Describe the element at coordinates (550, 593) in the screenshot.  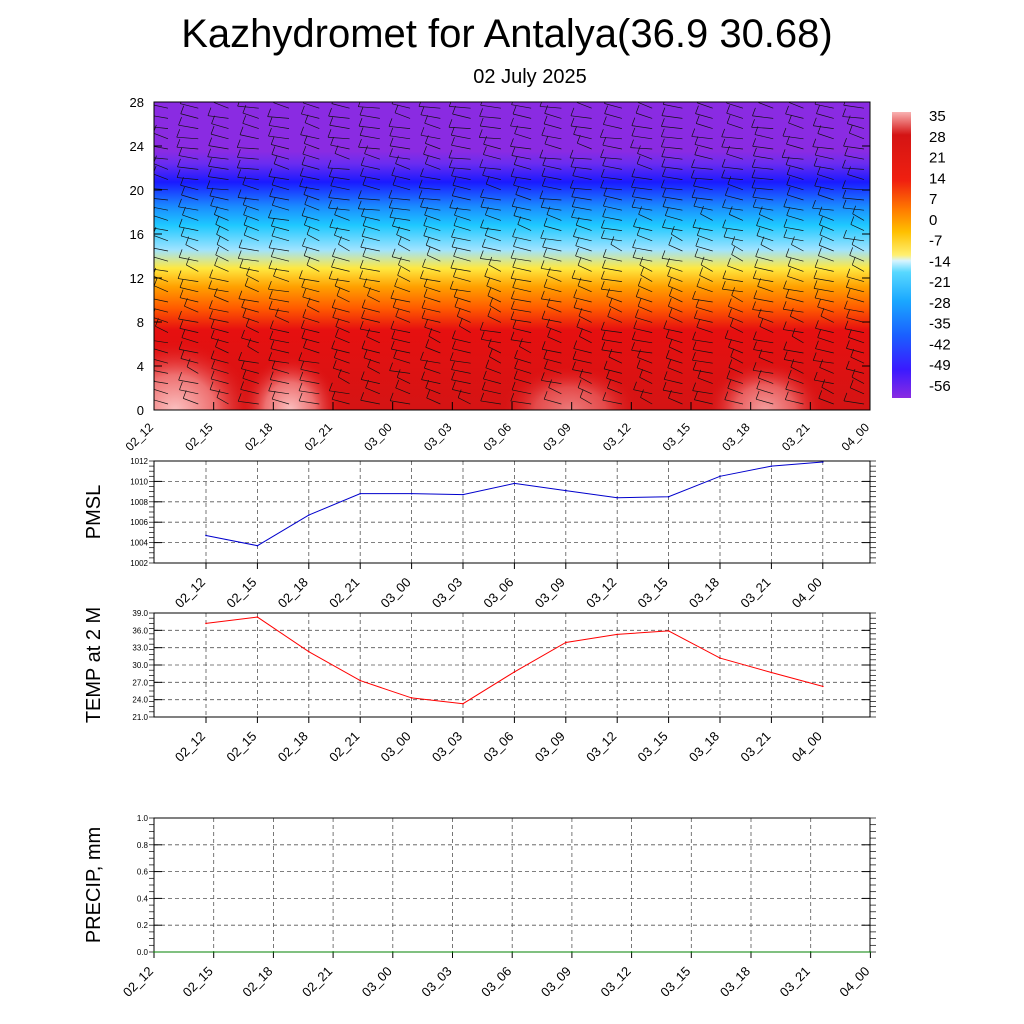
I see `x-tick-label: 03_09` at that location.